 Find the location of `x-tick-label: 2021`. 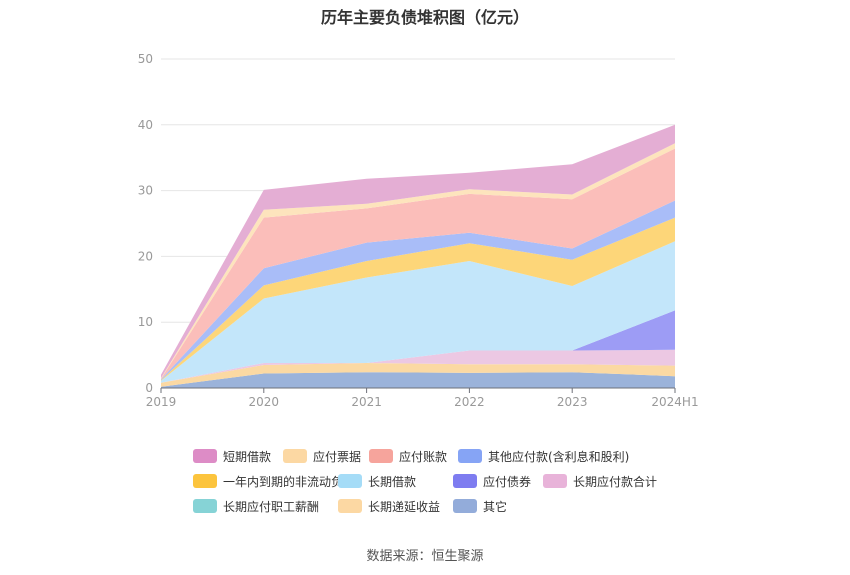

x-tick-label: 2021 is located at coordinates (366, 402).